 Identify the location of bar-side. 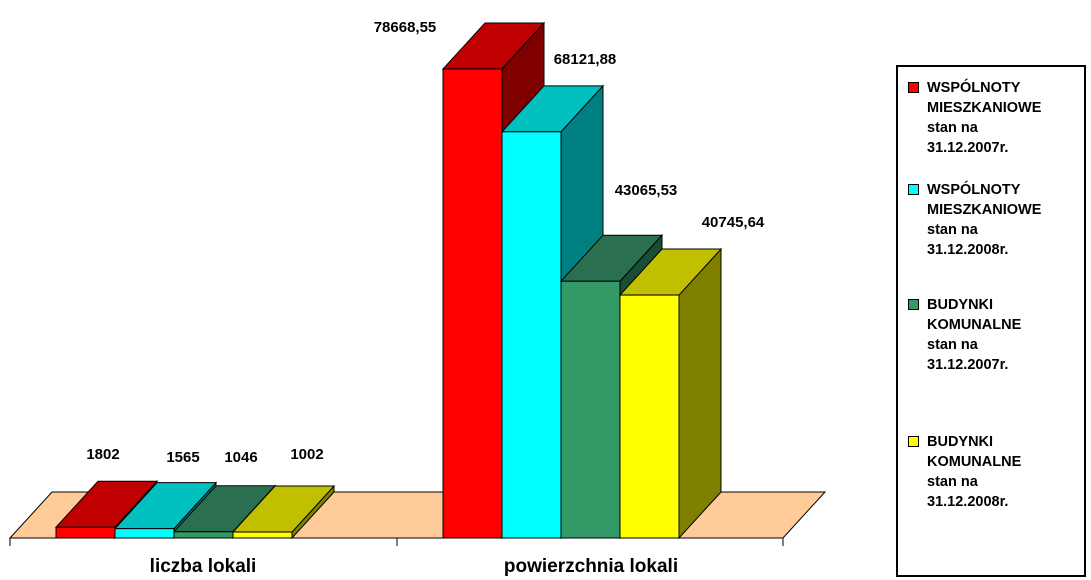
(700, 393).